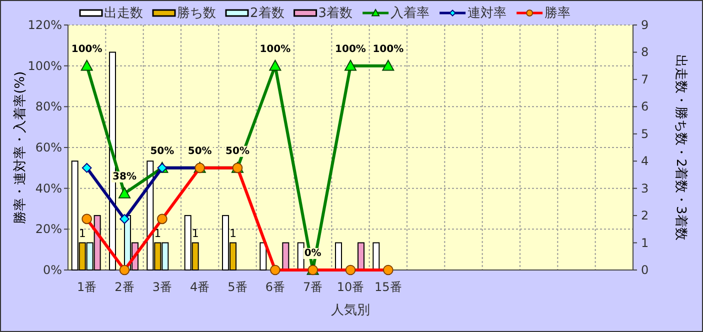 This screenshot has width=703, height=332. Describe the element at coordinates (123, 13) in the screenshot. I see `legend-label: 出走数` at that location.